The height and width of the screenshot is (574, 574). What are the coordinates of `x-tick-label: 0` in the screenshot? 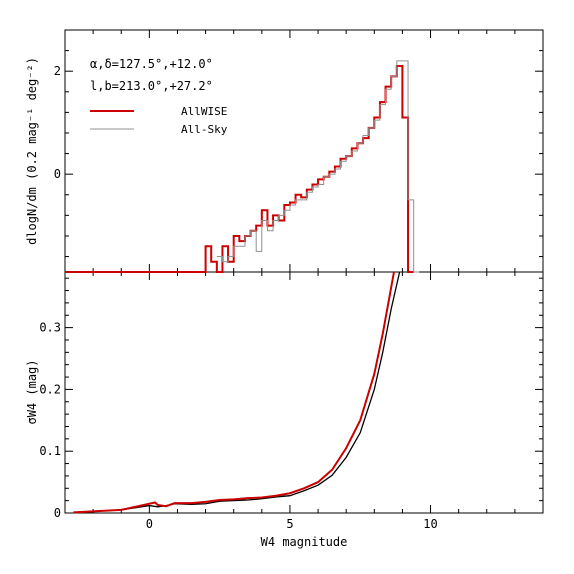 It's located at (149, 524).